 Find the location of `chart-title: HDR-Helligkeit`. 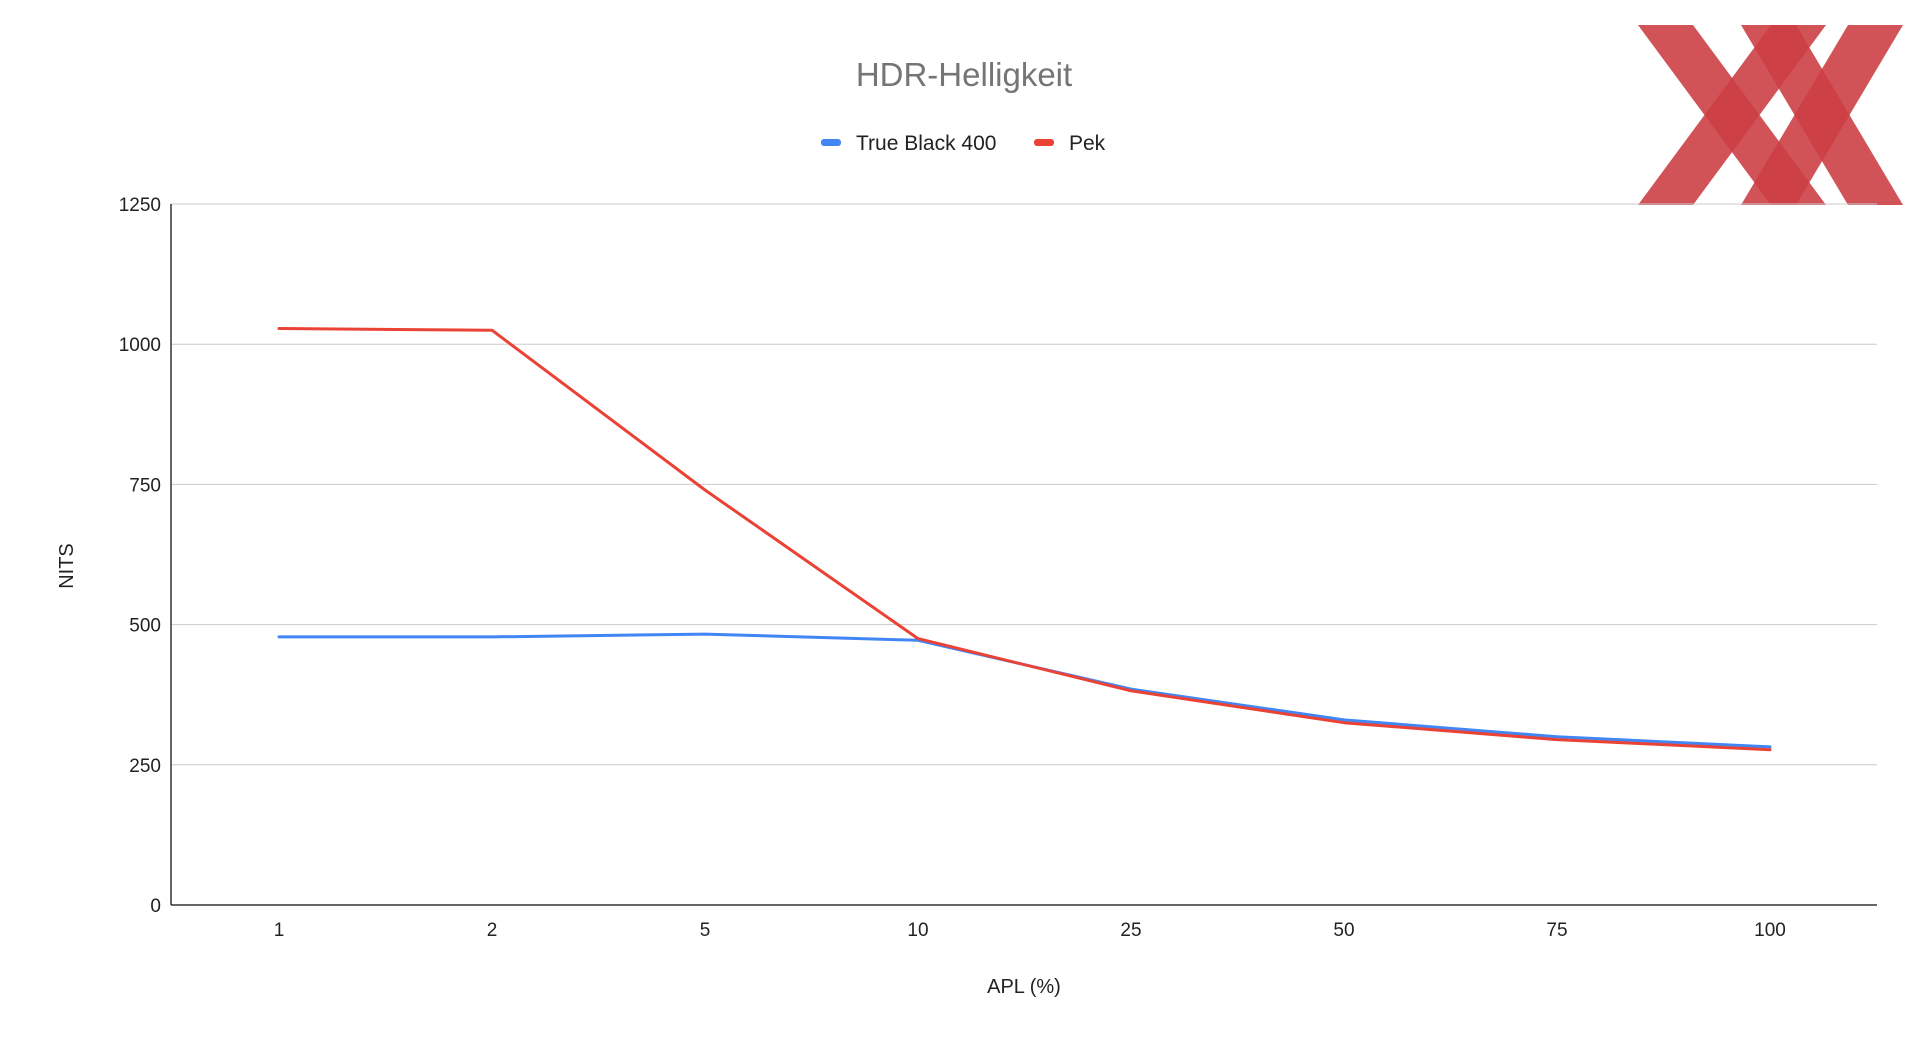

chart-title: HDR-Helligkeit is located at coordinates (964, 74).